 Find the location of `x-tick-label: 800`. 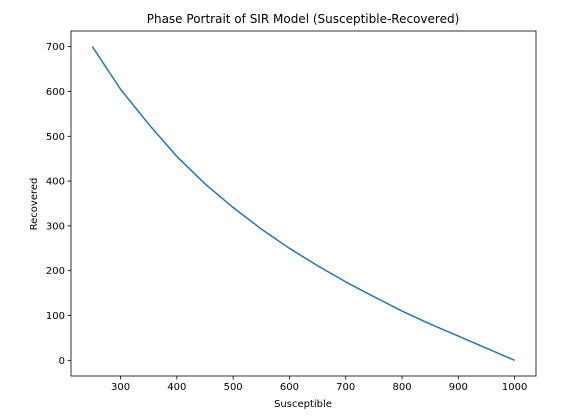

x-tick-label: 800 is located at coordinates (401, 387).